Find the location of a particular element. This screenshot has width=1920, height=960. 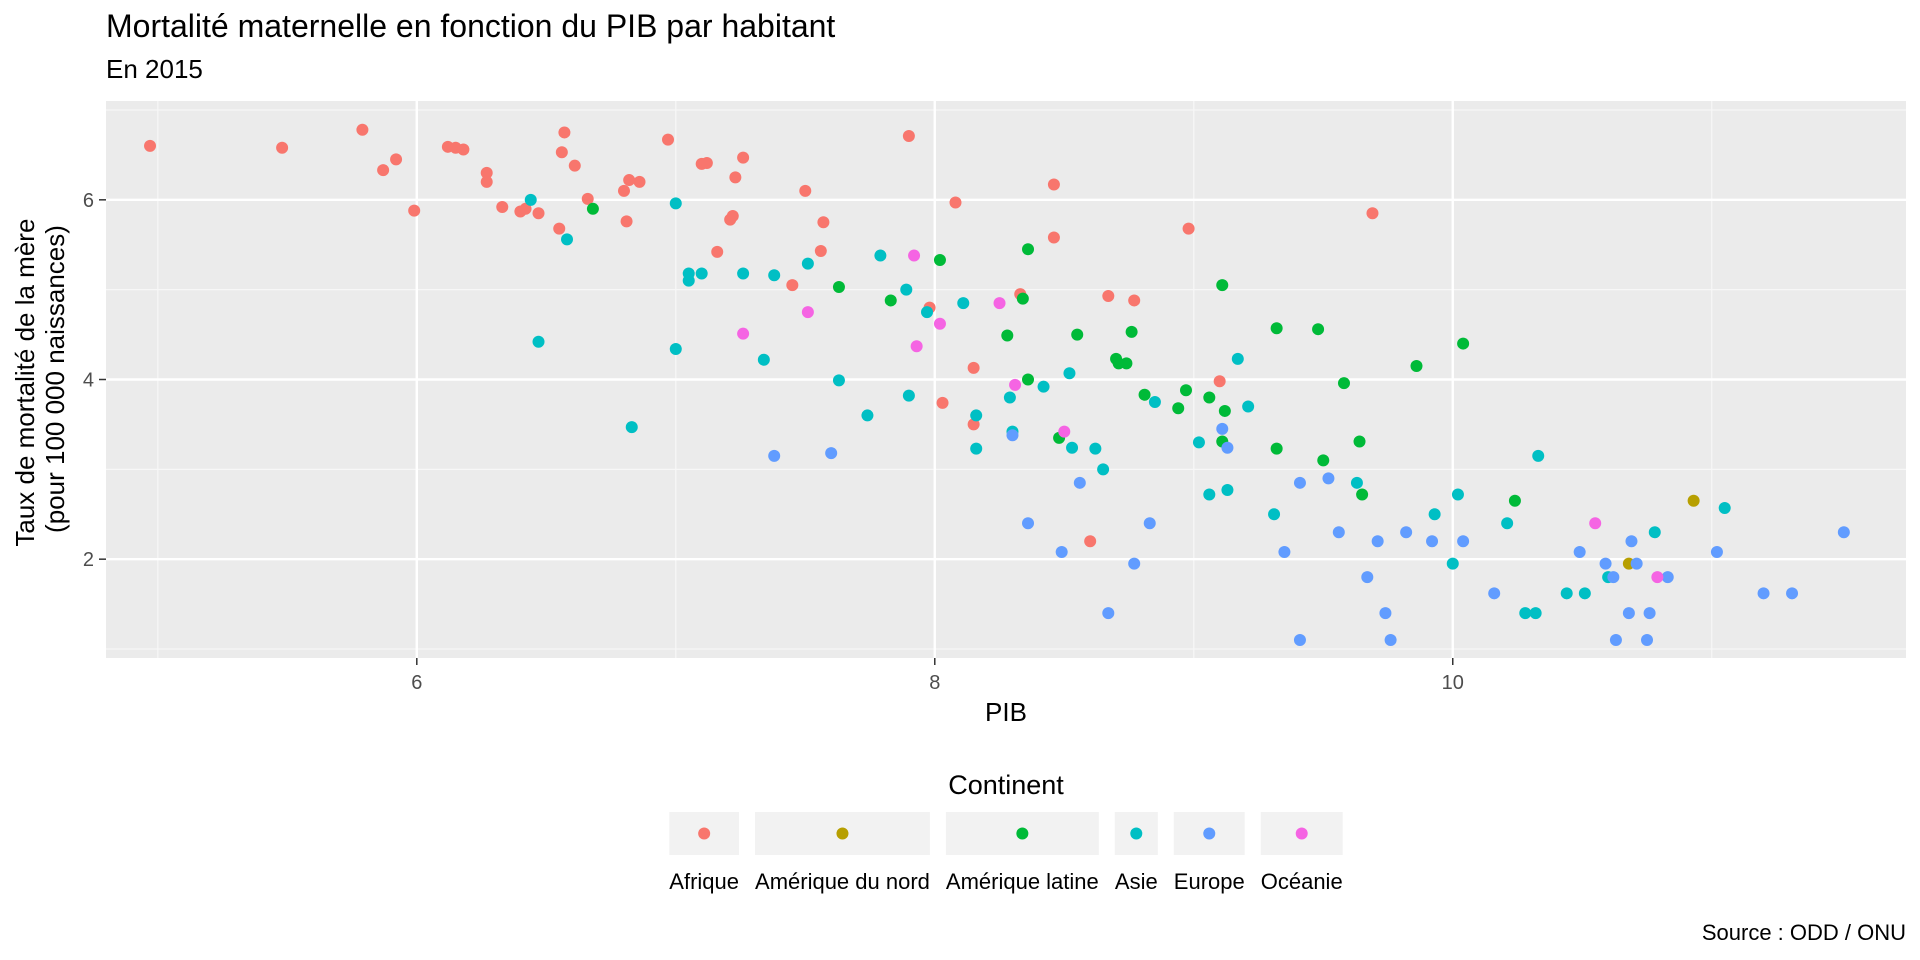

chart-subtitle: En 2015 is located at coordinates (154, 69).